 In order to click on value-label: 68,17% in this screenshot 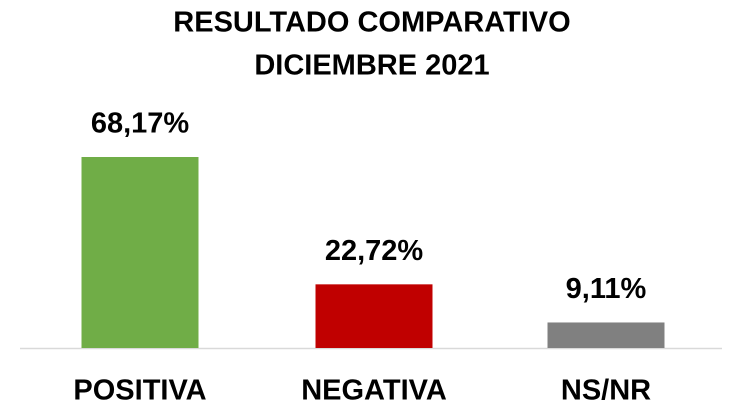, I will do `click(140, 124)`.